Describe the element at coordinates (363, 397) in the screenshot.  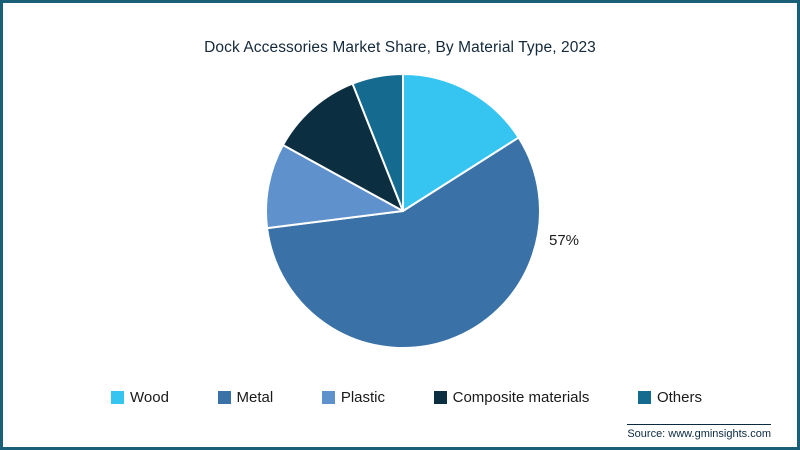
I see `legend-label: Plastic` at that location.